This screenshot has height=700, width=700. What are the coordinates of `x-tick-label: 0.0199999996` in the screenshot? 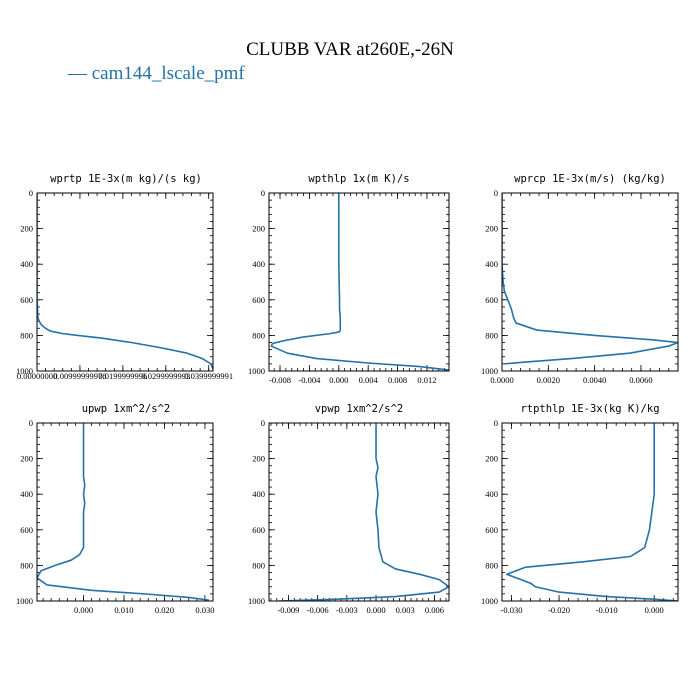 It's located at (122, 376).